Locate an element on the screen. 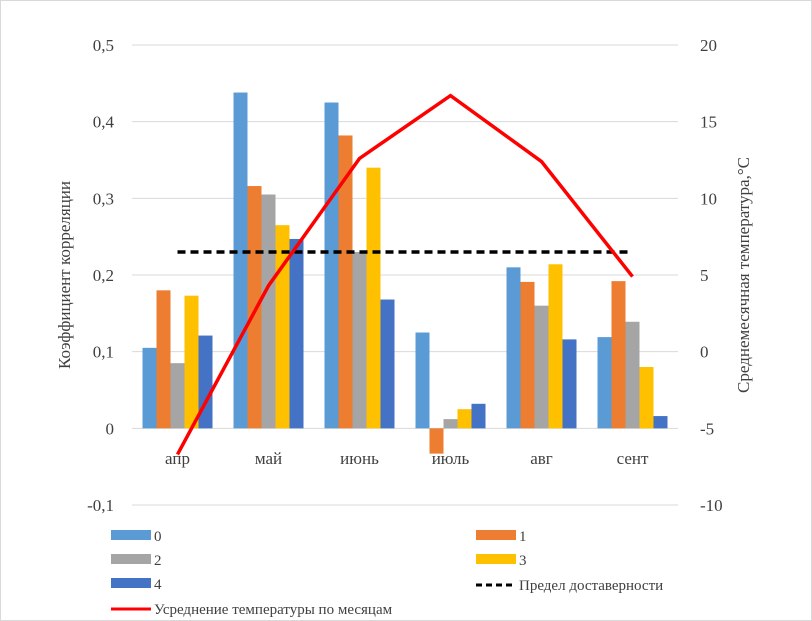 Image resolution: width=812 pixels, height=621 pixels. bar-series-4-апр is located at coordinates (205, 382).